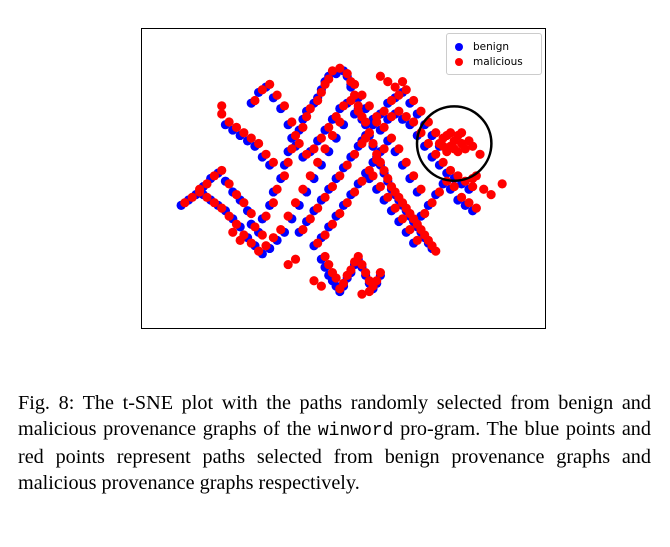 The height and width of the screenshot is (547, 670). What do you see at coordinates (498, 62) in the screenshot?
I see `legend-label-malicious: malicious` at bounding box center [498, 62].